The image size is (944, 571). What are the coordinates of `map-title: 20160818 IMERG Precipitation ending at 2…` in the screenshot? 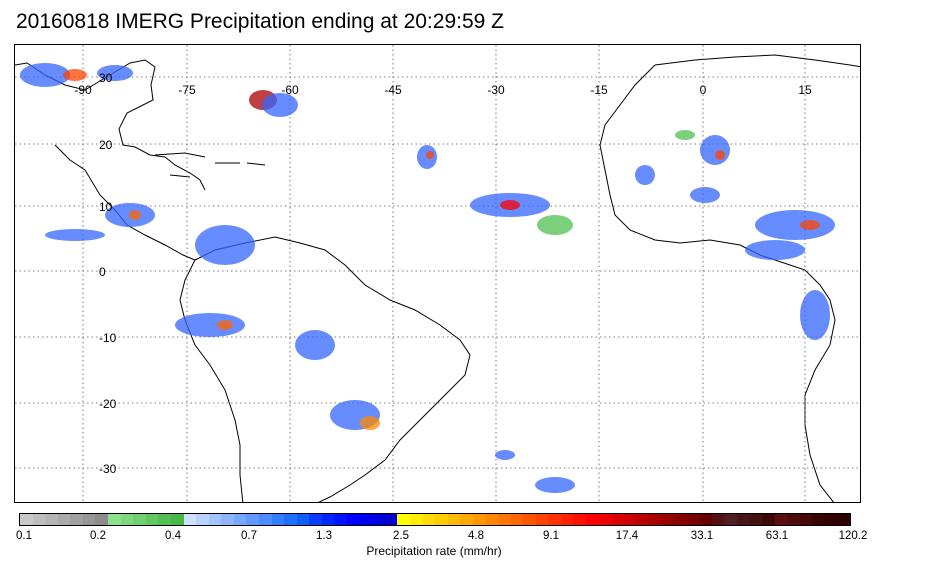 It's located at (260, 21).